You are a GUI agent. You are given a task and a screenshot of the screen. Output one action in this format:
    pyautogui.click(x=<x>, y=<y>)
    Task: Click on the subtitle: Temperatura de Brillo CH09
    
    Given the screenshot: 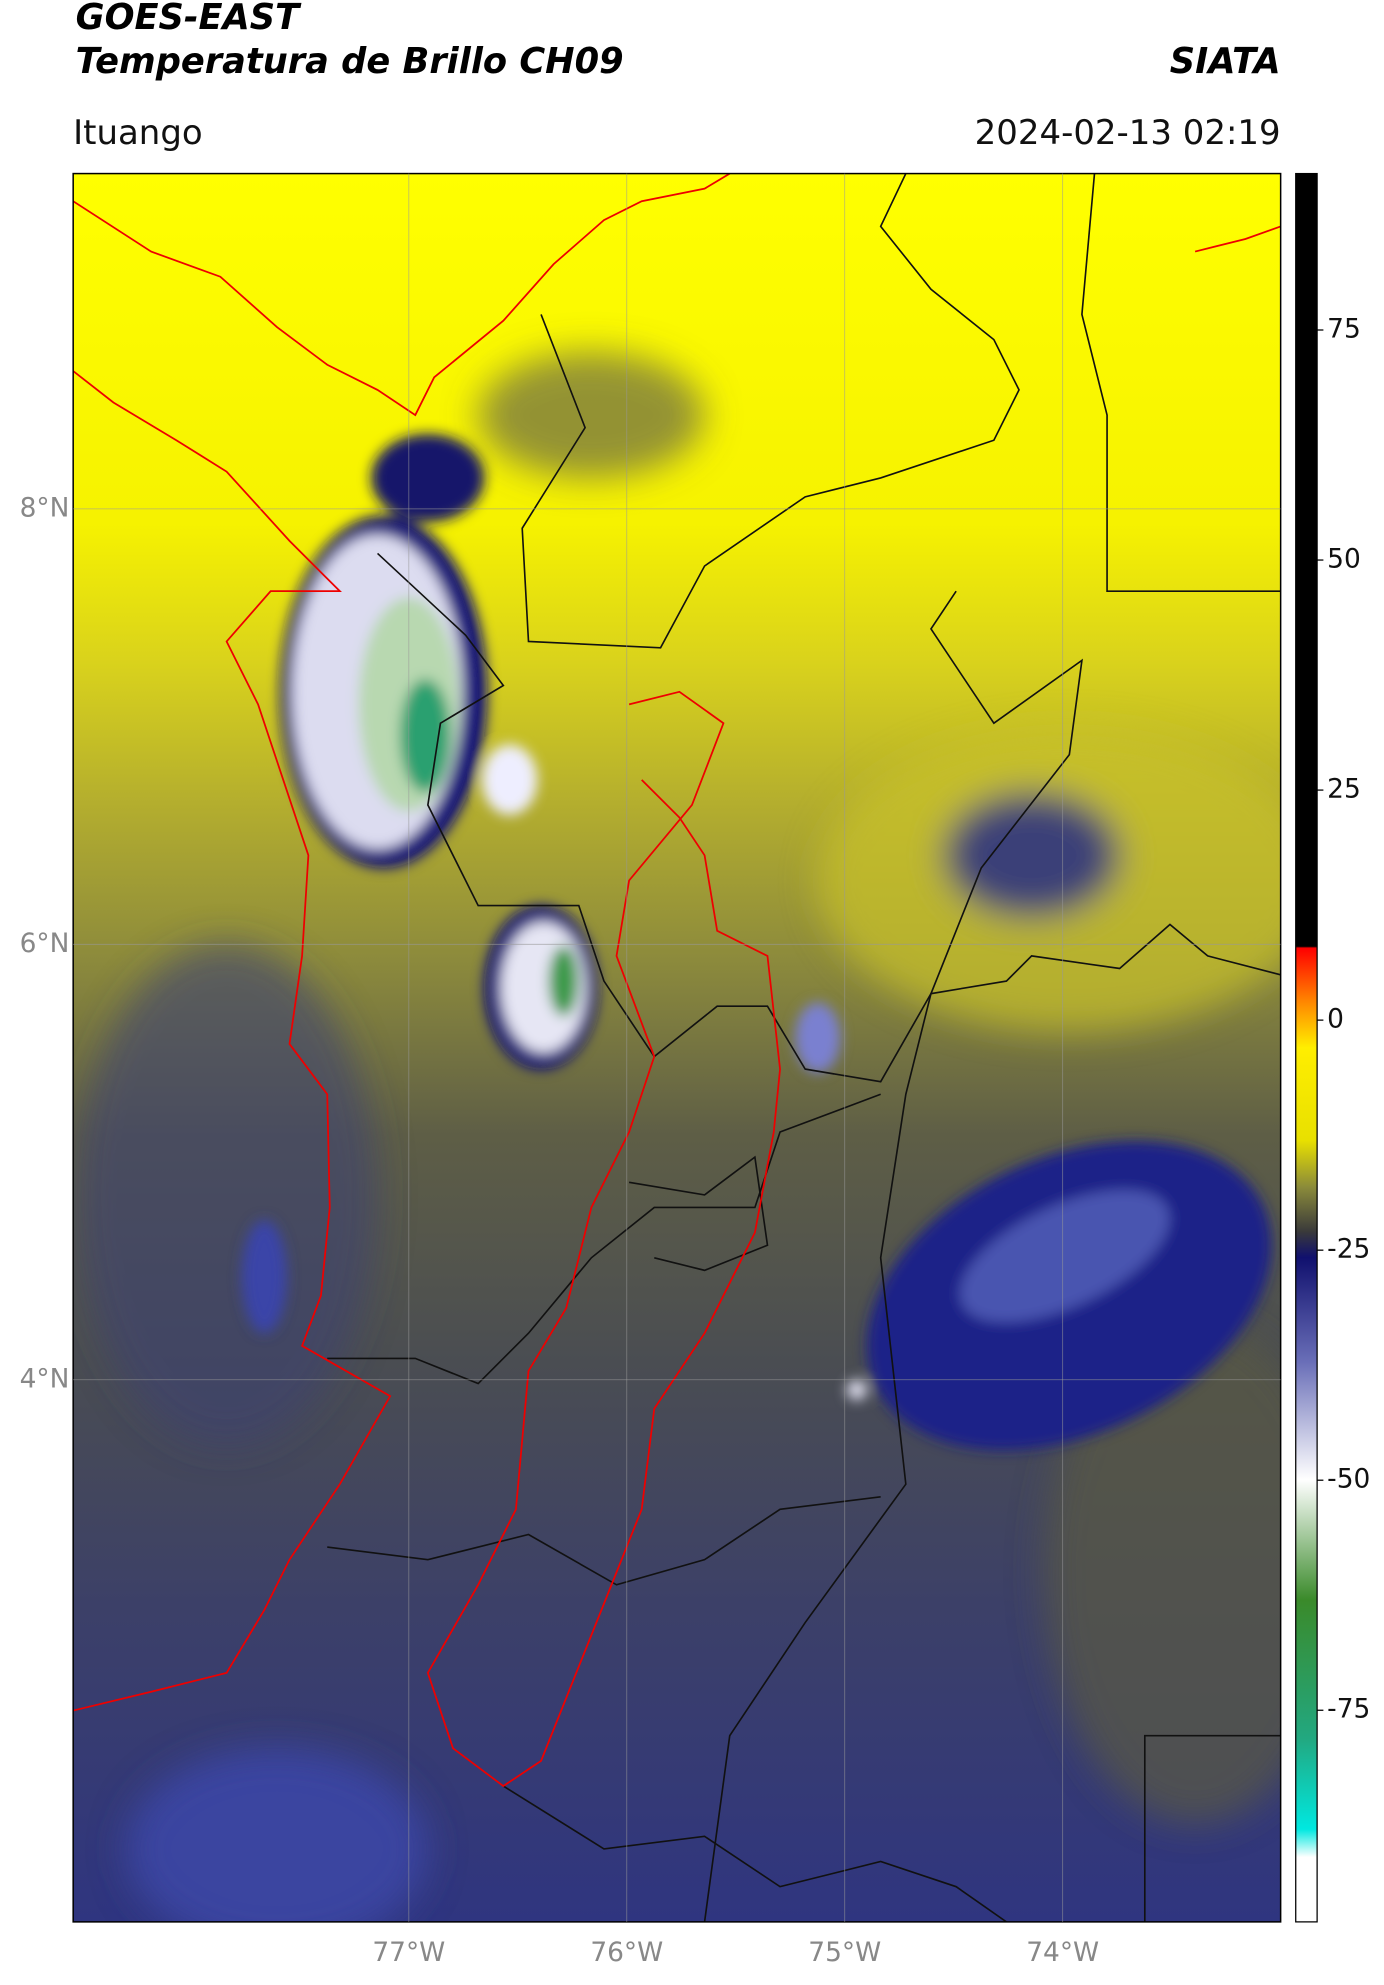 What is the action you would take?
    pyautogui.click(x=350, y=61)
    